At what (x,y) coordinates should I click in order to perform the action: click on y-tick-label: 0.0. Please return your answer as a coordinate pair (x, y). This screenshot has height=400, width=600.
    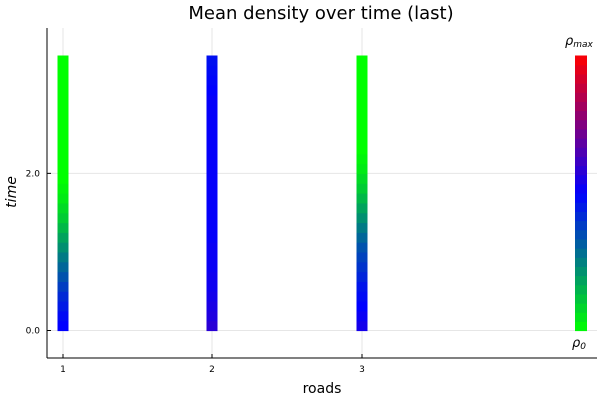
    Looking at the image, I should click on (33, 332).